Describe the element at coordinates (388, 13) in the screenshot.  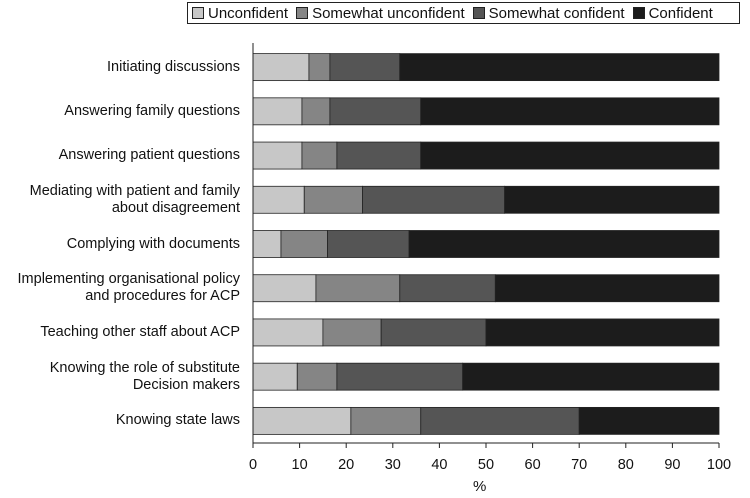
I see `legend-label: Somewhat unconfident` at that location.